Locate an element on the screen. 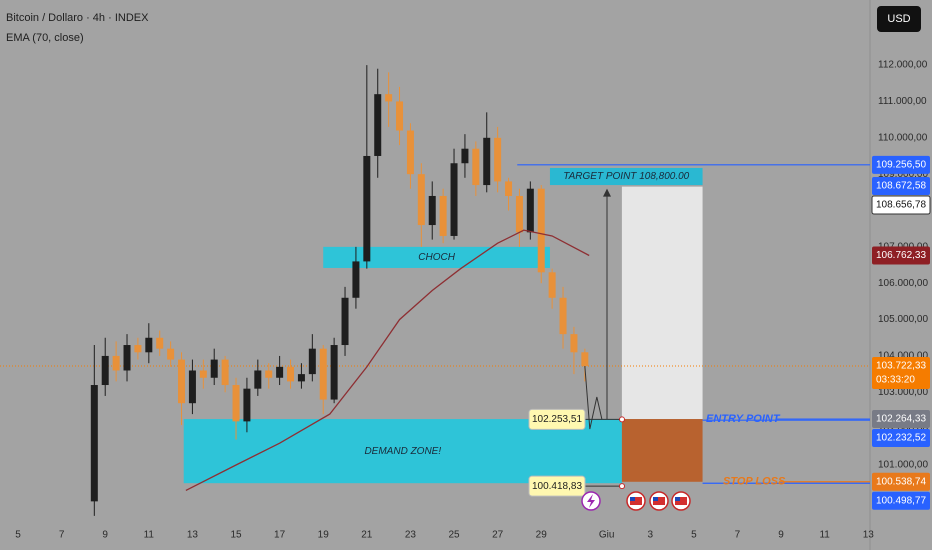 This screenshot has width=932, height=550. projection is located at coordinates (593, 397).